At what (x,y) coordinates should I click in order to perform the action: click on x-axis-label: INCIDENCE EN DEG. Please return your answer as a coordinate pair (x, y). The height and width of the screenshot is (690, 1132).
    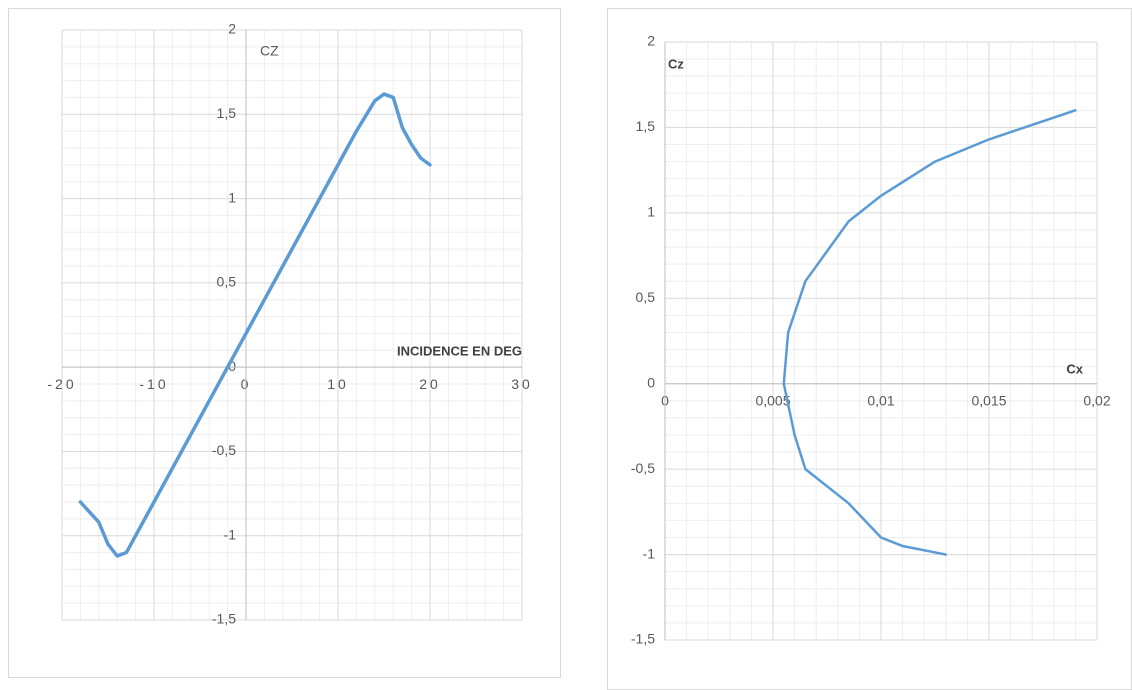
    Looking at the image, I should click on (459, 350).